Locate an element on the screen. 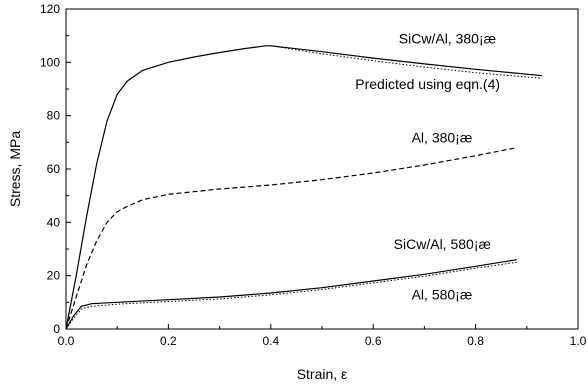  y-tick-label: 40 is located at coordinates (54, 222).